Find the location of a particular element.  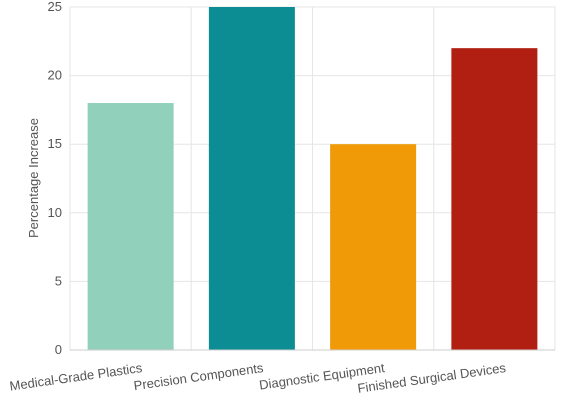

y-tick-label: 0 is located at coordinates (58, 349).